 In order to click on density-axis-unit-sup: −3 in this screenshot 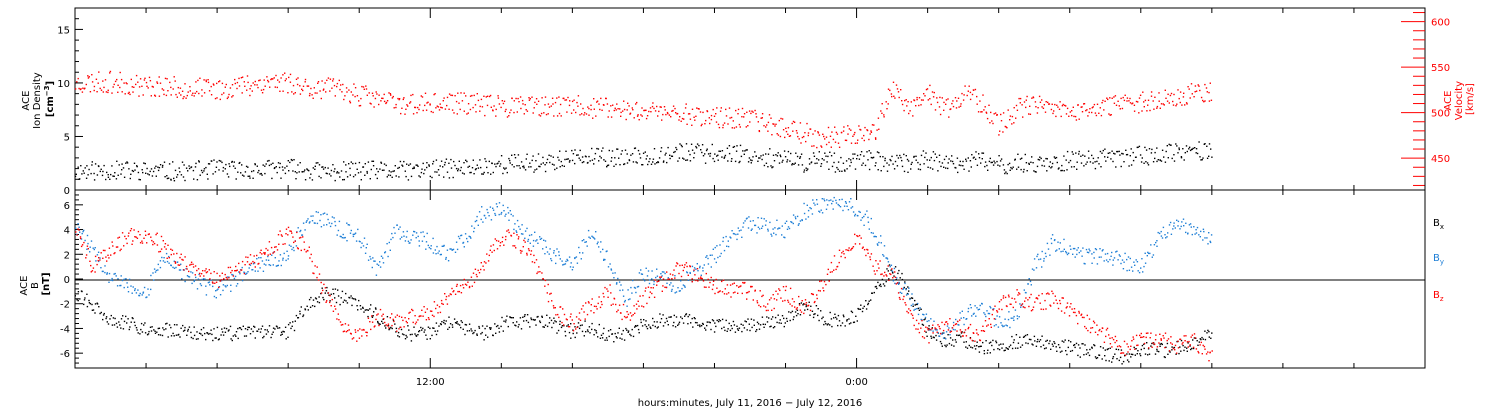, I will do `click(47, 90)`.